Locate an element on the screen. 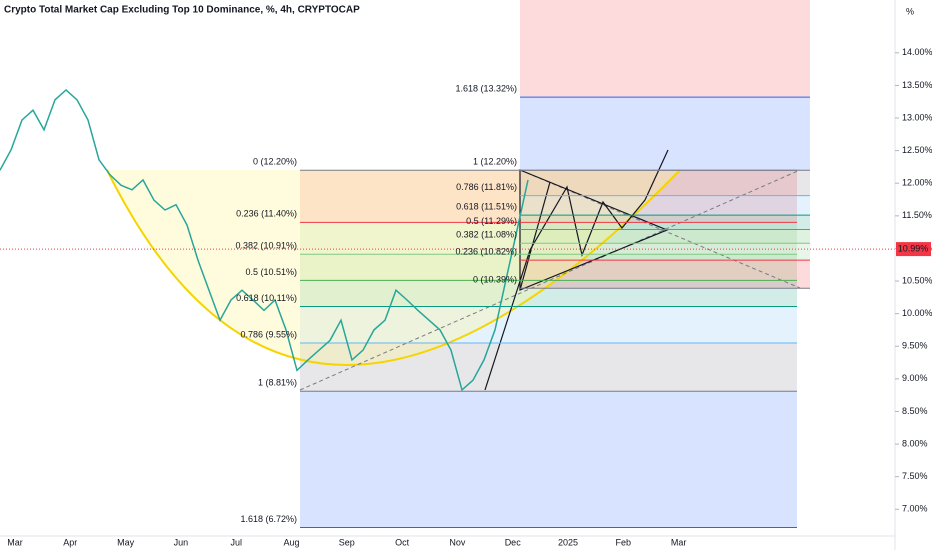 This screenshot has height=550, width=932. y-tick-label: 10.00% is located at coordinates (917, 313).